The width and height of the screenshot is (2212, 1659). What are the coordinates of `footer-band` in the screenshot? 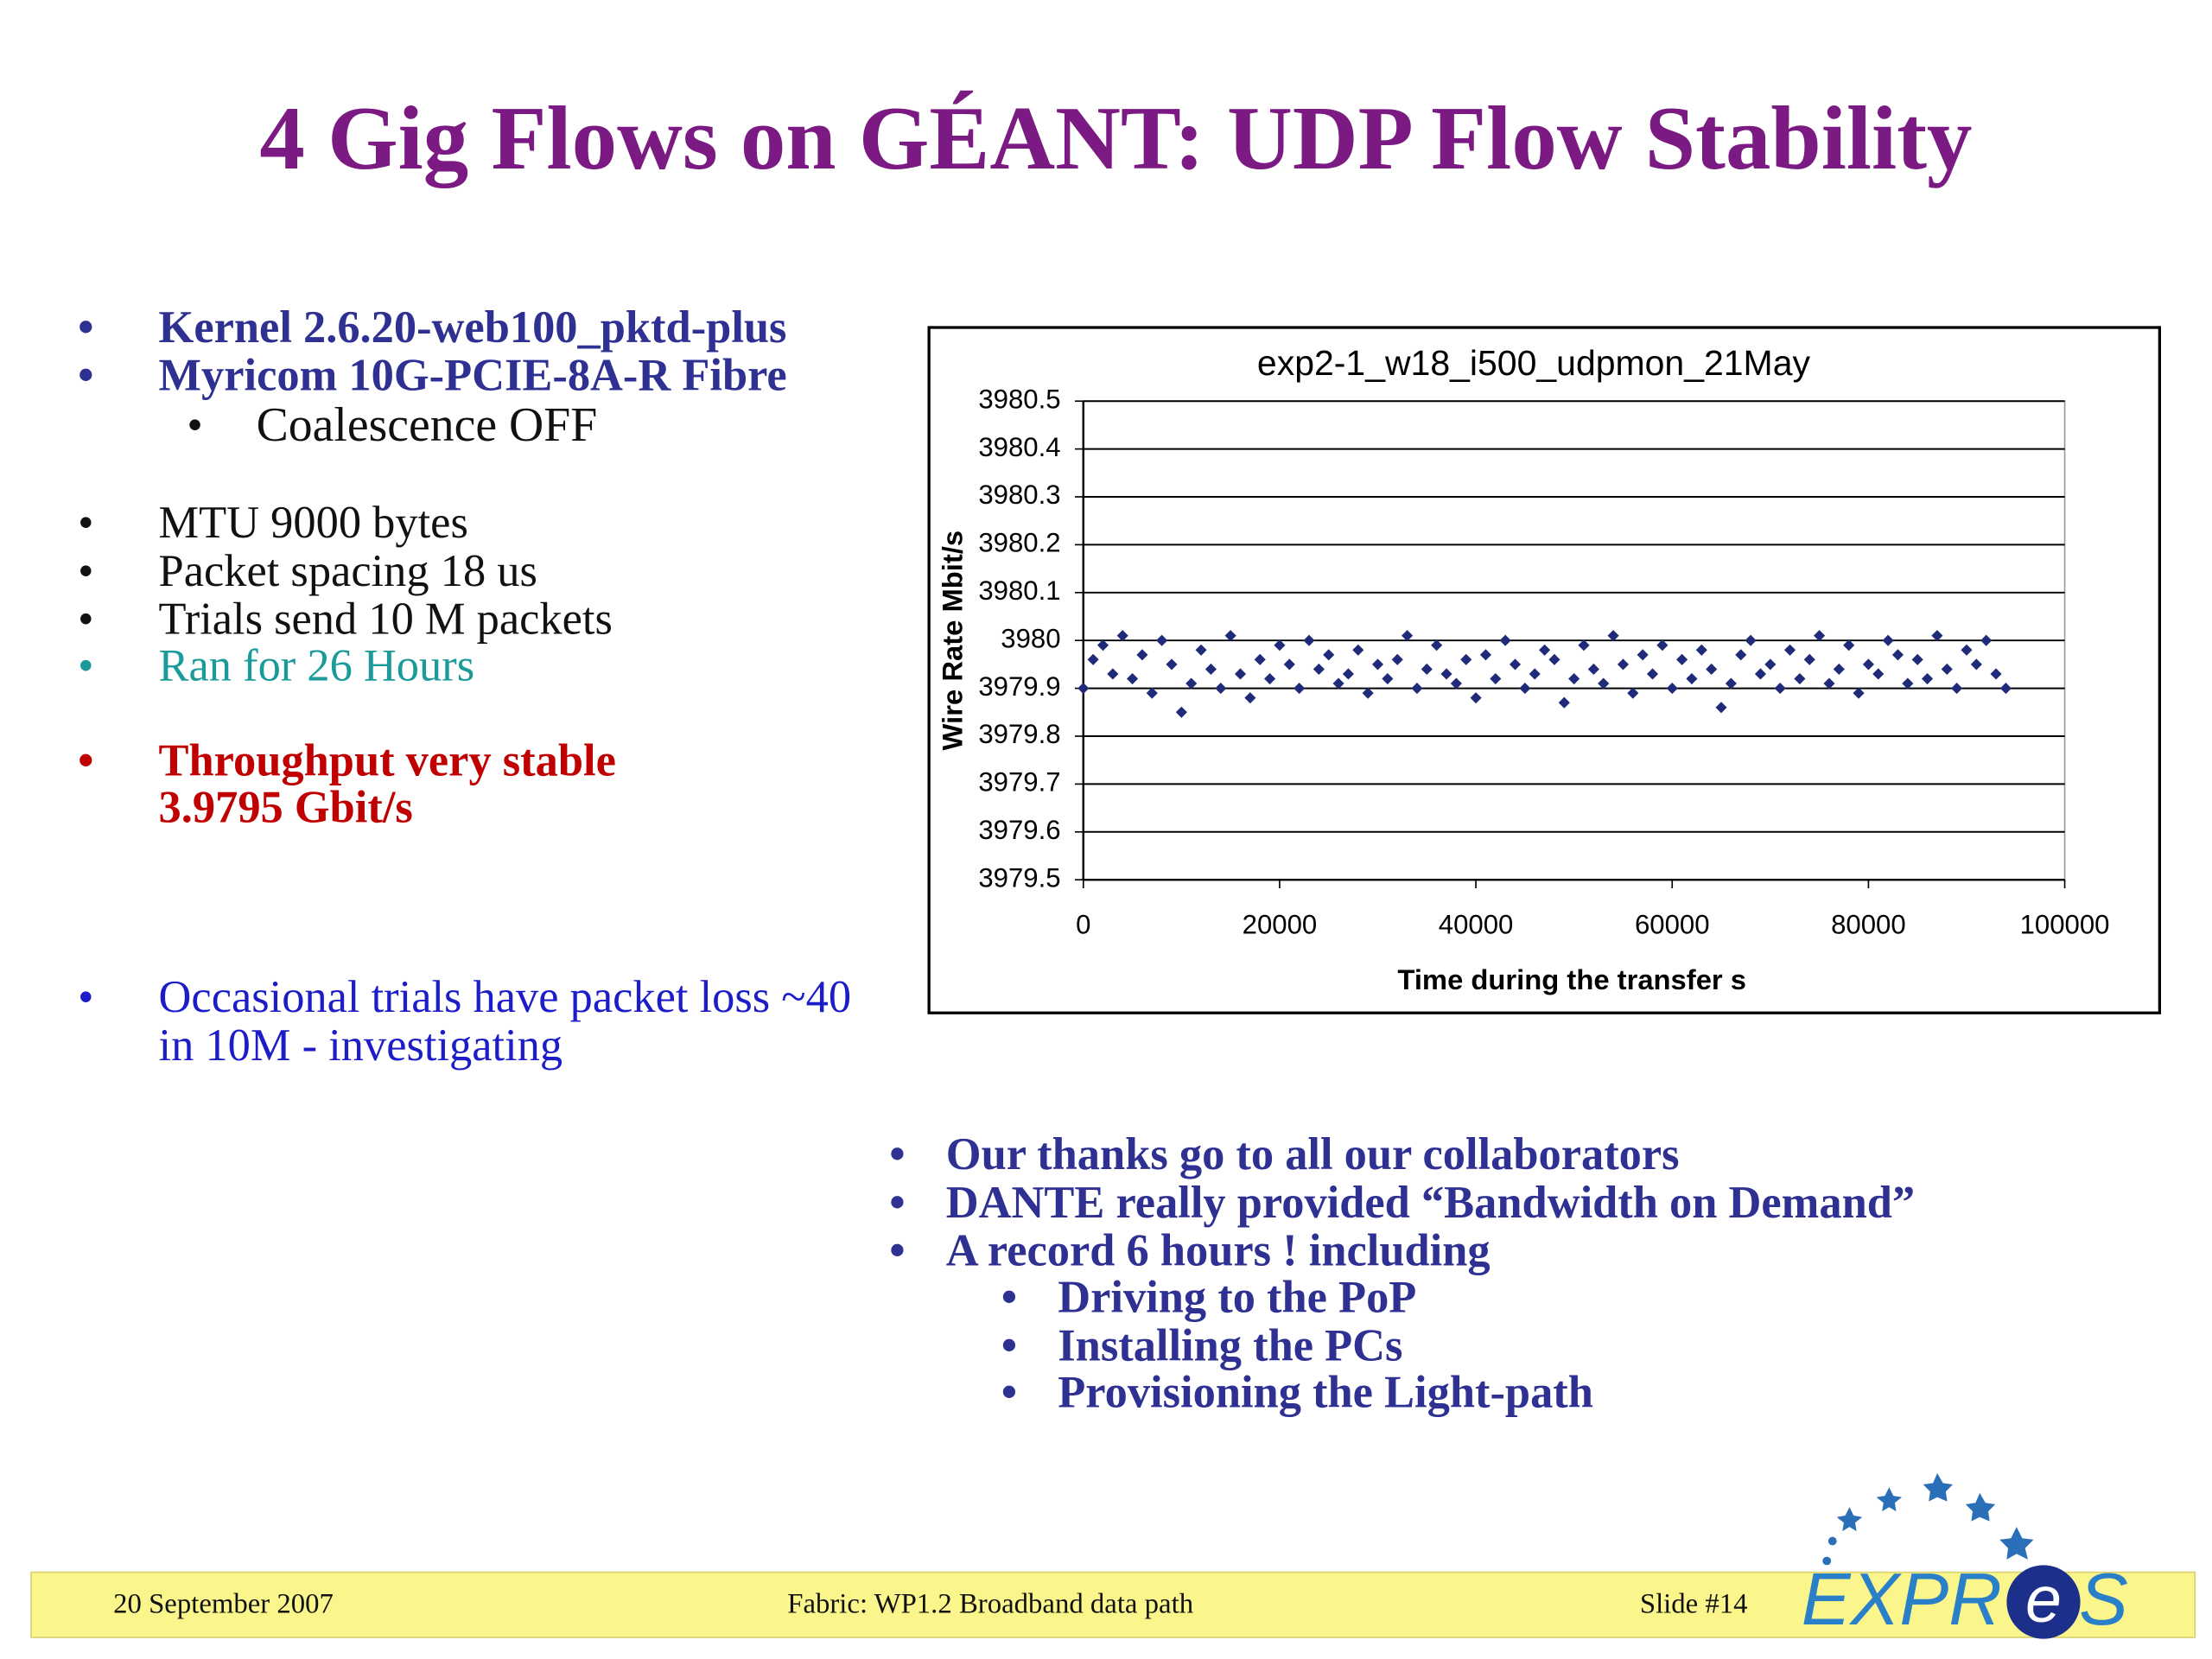 It's located at (1113, 1604).